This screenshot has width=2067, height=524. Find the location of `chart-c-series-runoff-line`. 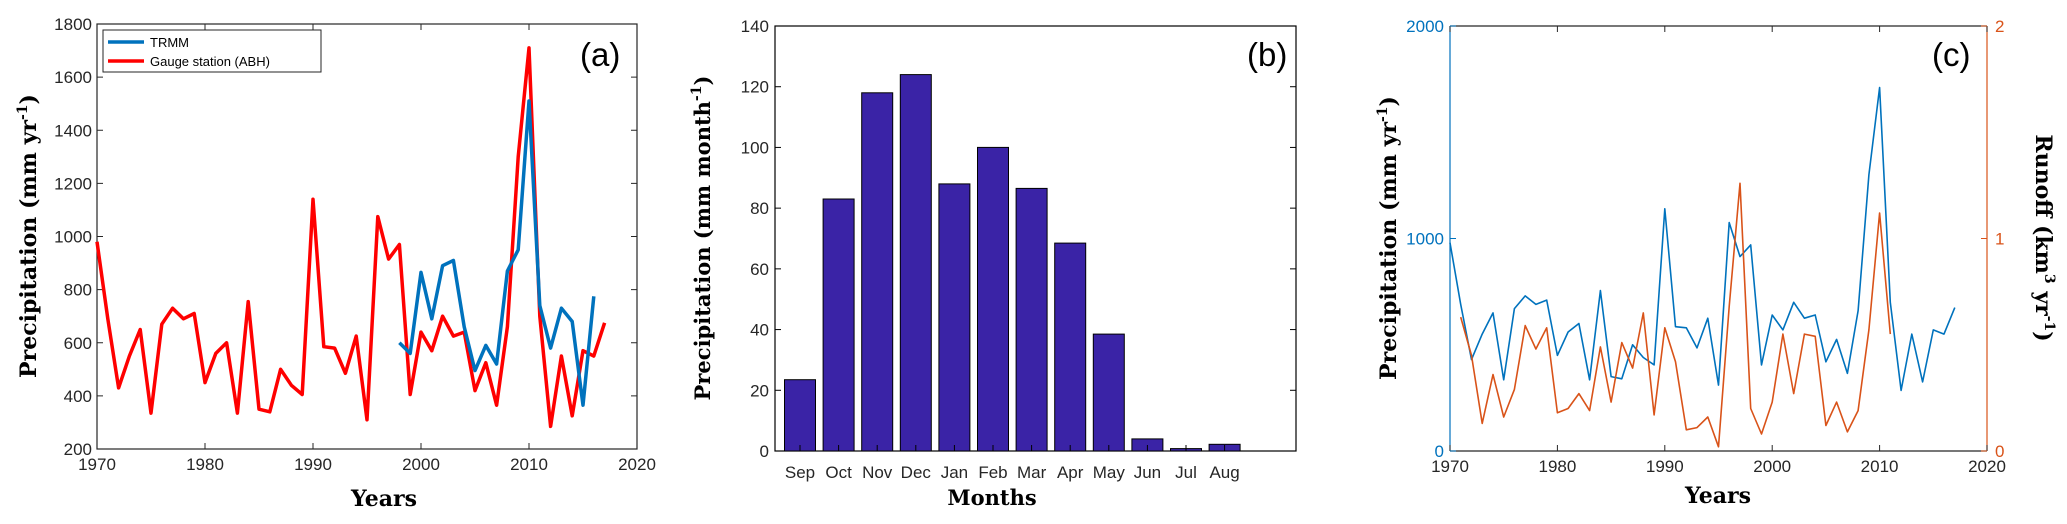

chart-c-series-runoff-line is located at coordinates (1675, 315).